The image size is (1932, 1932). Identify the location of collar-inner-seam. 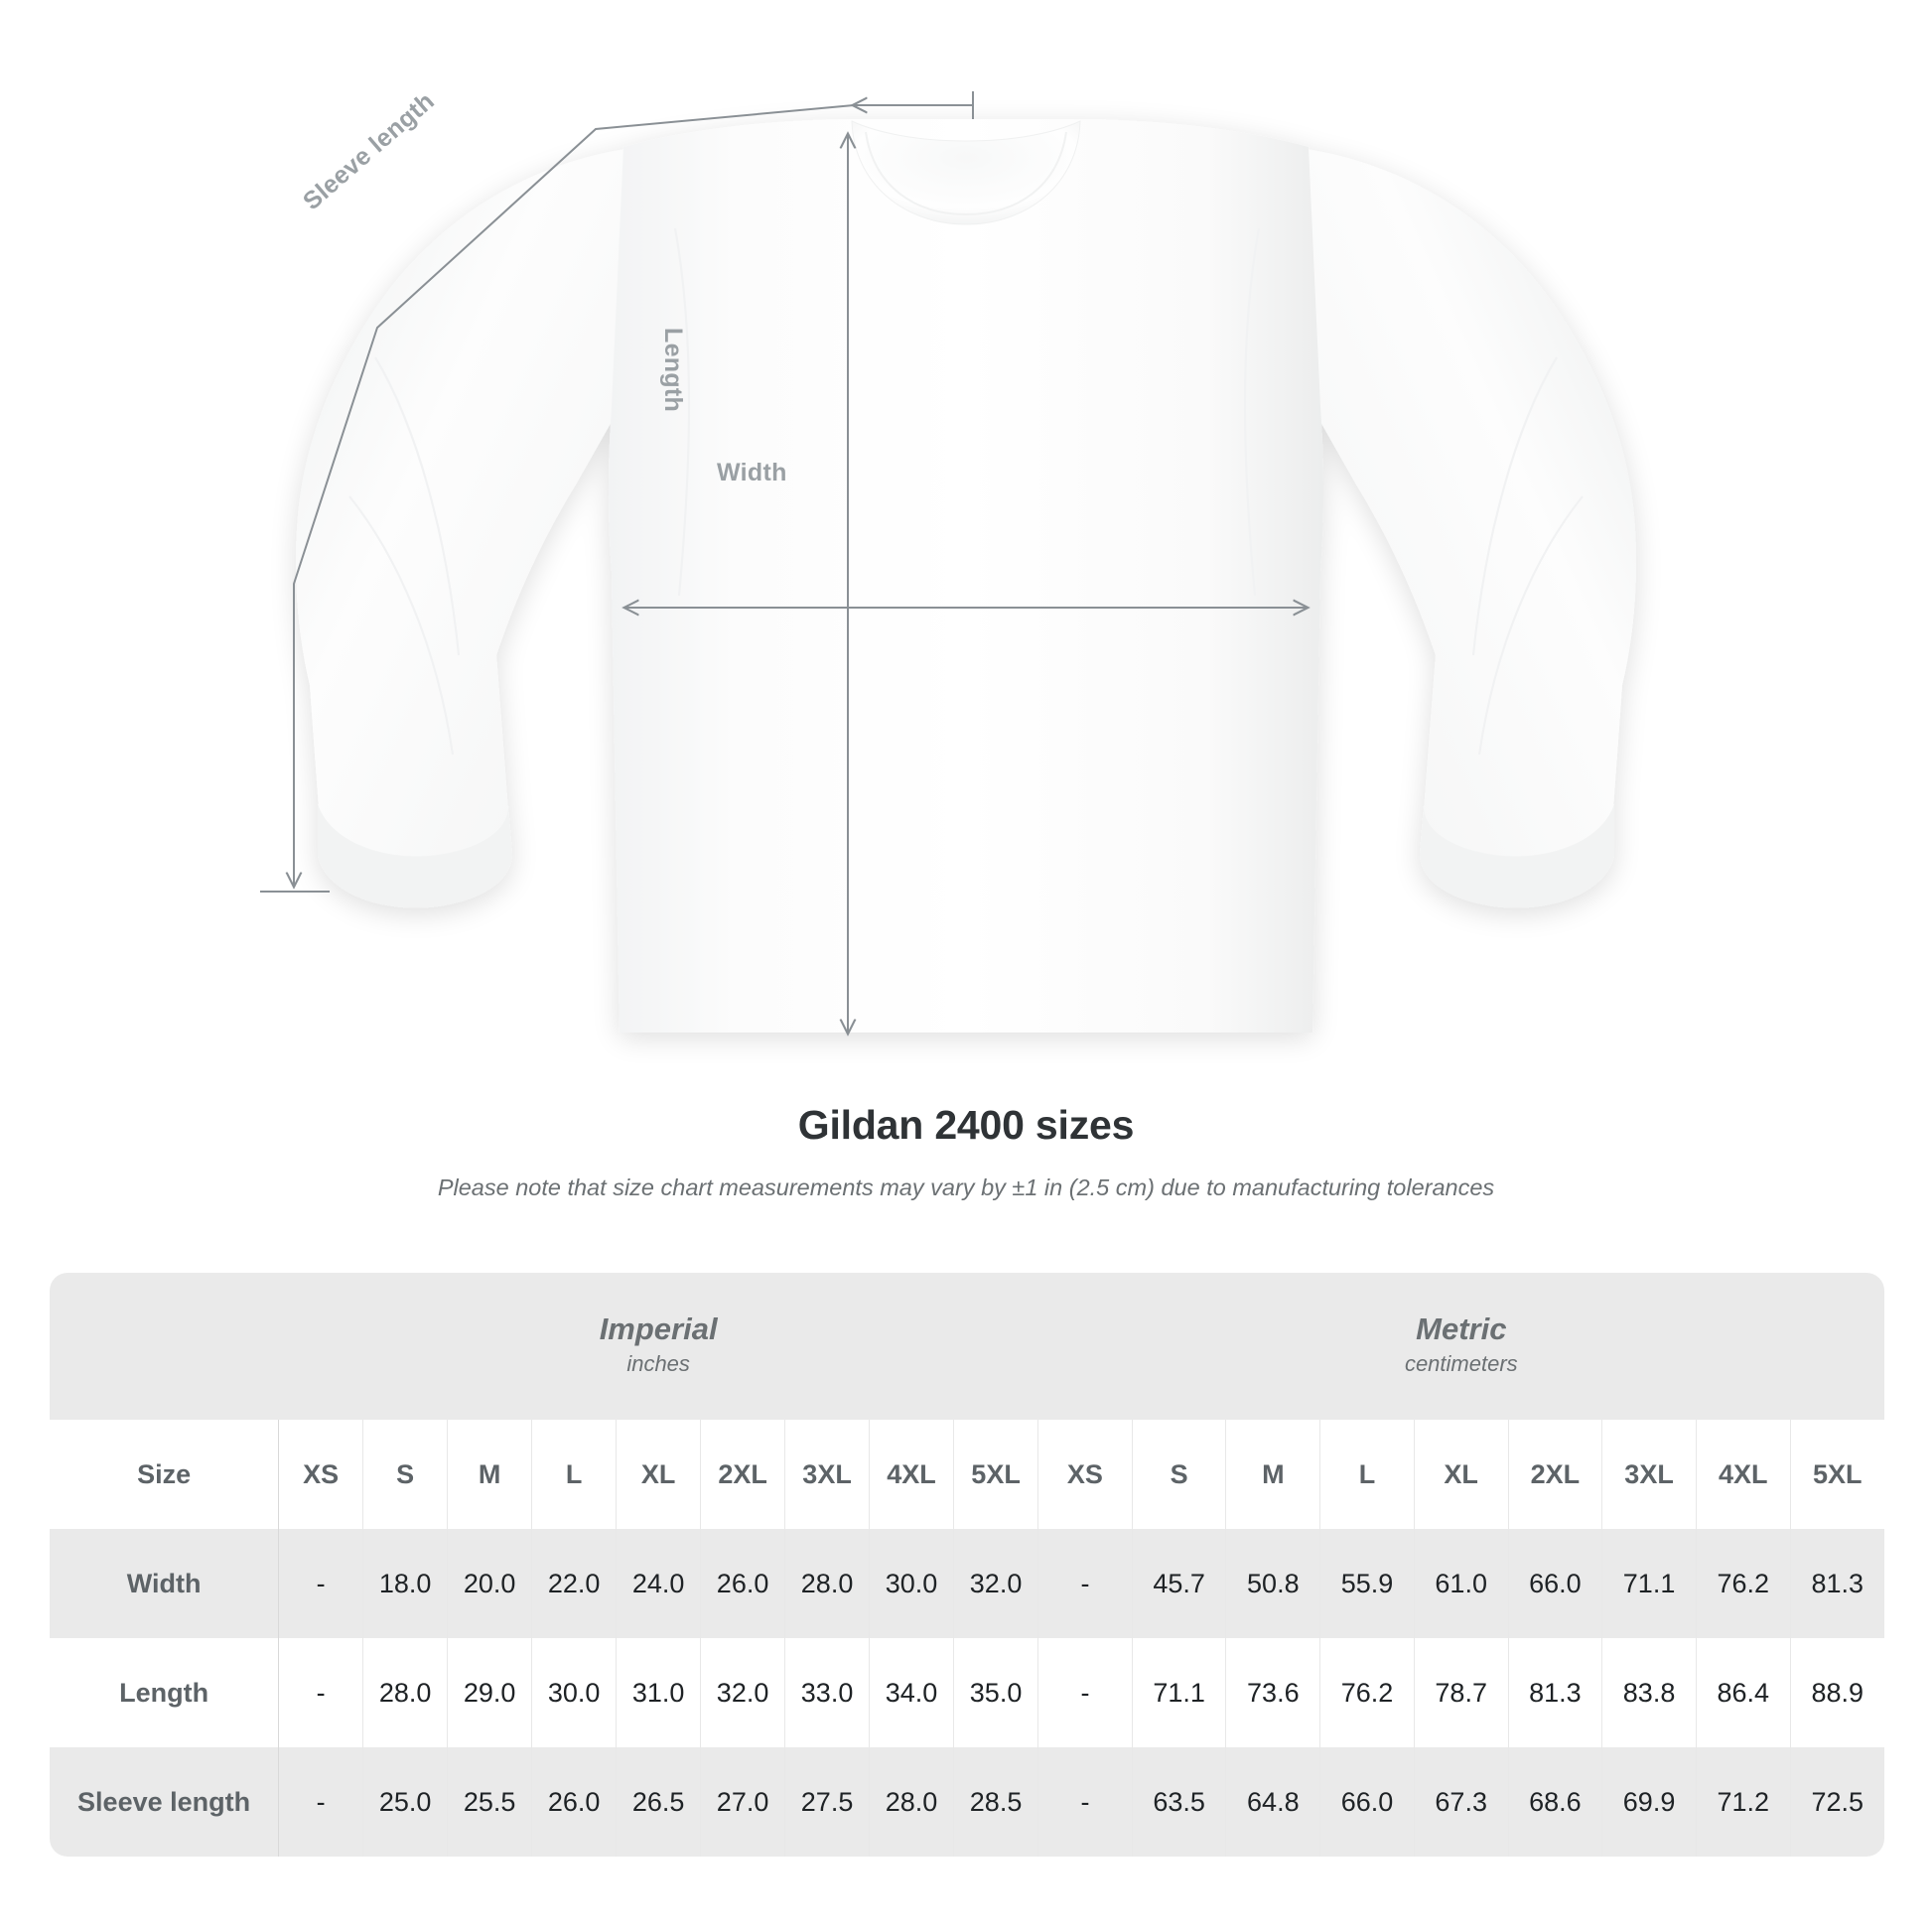
(966, 173).